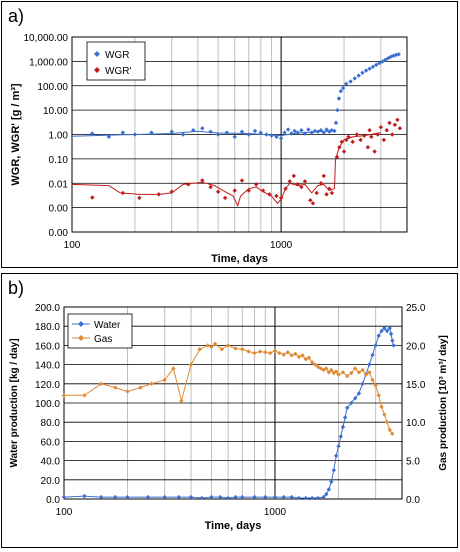 The image size is (460, 552). What do you see at coordinates (416, 404) in the screenshot?
I see `y-ticks-right-b: 0.0 5.0 10.0 15.0 20.0 25.0` at bounding box center [416, 404].